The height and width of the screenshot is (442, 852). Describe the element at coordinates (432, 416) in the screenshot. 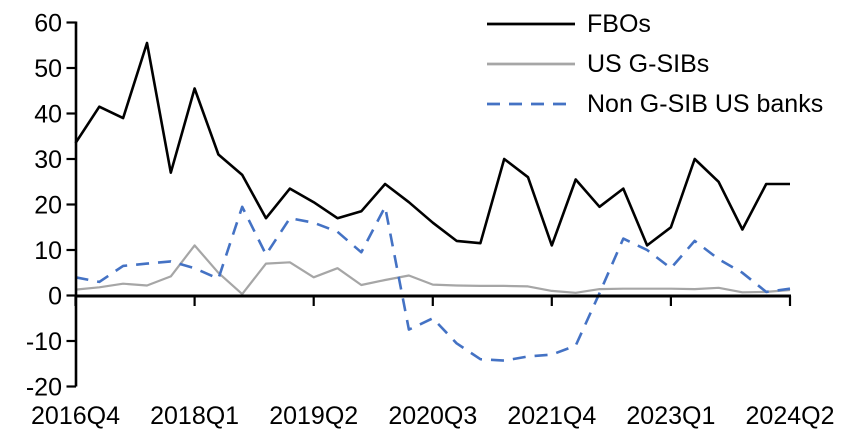

I see `x-axis-tick-label: 2020Q3` at that location.